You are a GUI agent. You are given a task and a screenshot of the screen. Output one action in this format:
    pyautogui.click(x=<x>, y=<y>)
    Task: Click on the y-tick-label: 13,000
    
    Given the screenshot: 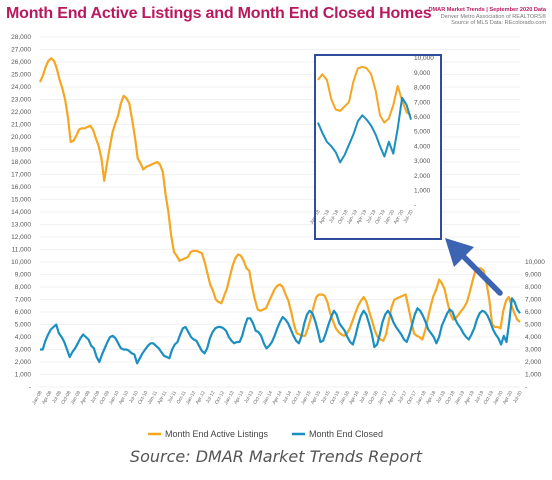 What is the action you would take?
    pyautogui.click(x=21, y=225)
    